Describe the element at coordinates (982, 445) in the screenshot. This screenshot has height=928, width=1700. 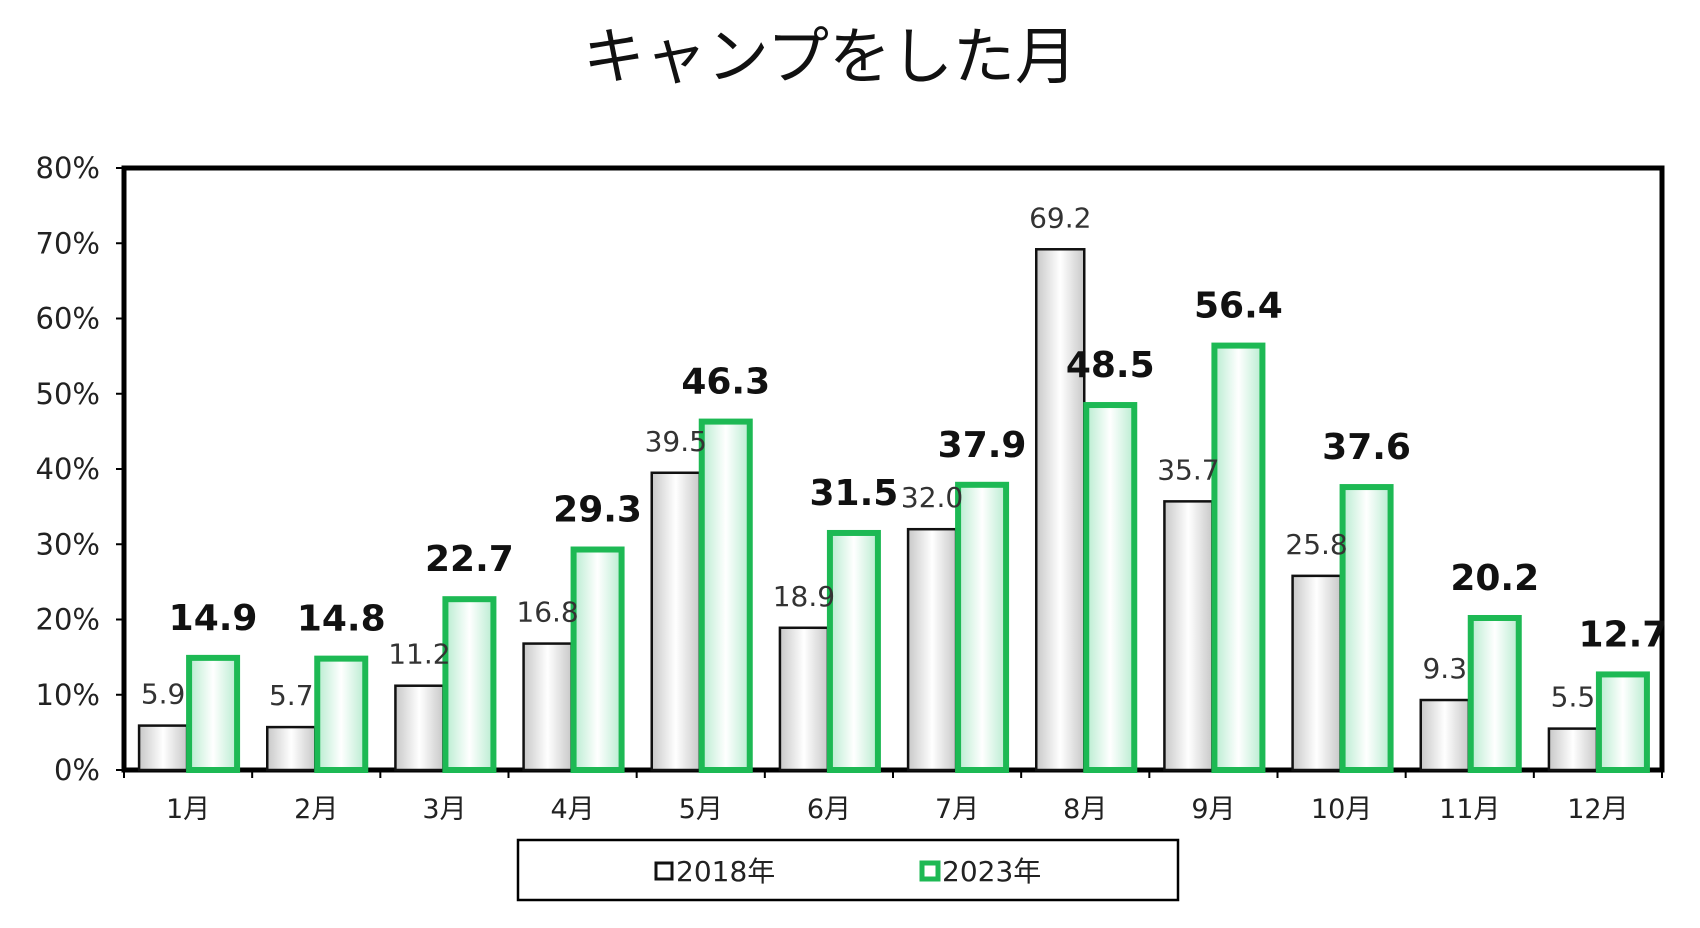
I see `data-label-2023: 37.9` at that location.